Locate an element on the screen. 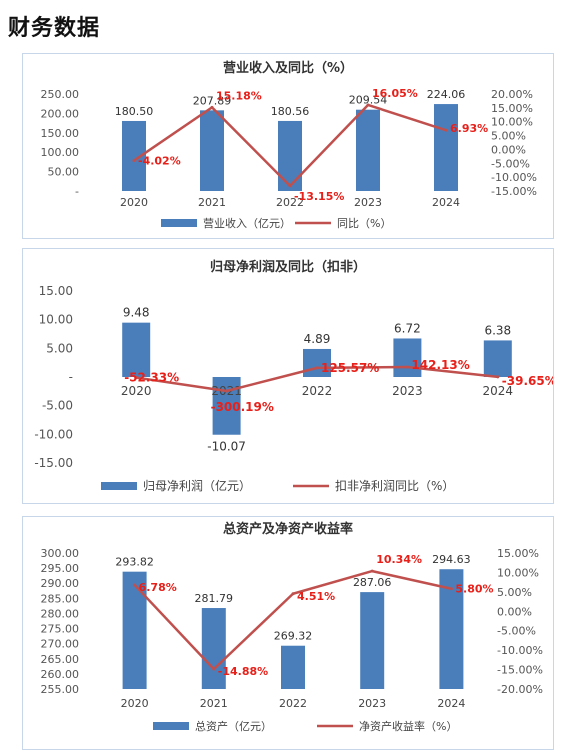 The width and height of the screenshot is (567, 756). line-data-label: -300.19% is located at coordinates (242, 407).